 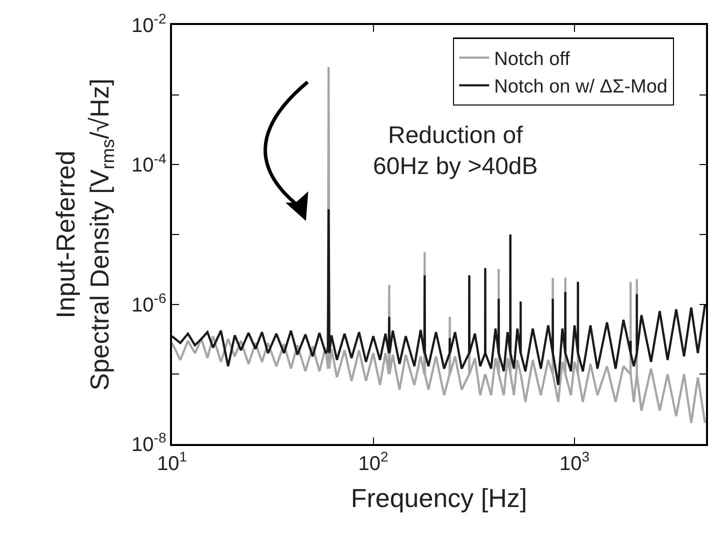 What do you see at coordinates (373, 461) in the screenshot?
I see `x-tick-label: 10$^{2}$` at bounding box center [373, 461].